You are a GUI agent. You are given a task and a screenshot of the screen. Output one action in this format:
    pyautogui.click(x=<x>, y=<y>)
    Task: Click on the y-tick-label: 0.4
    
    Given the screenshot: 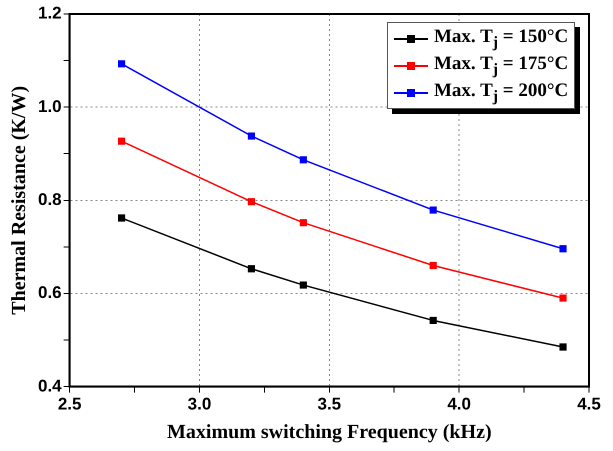 What is the action you would take?
    pyautogui.click(x=50, y=386)
    